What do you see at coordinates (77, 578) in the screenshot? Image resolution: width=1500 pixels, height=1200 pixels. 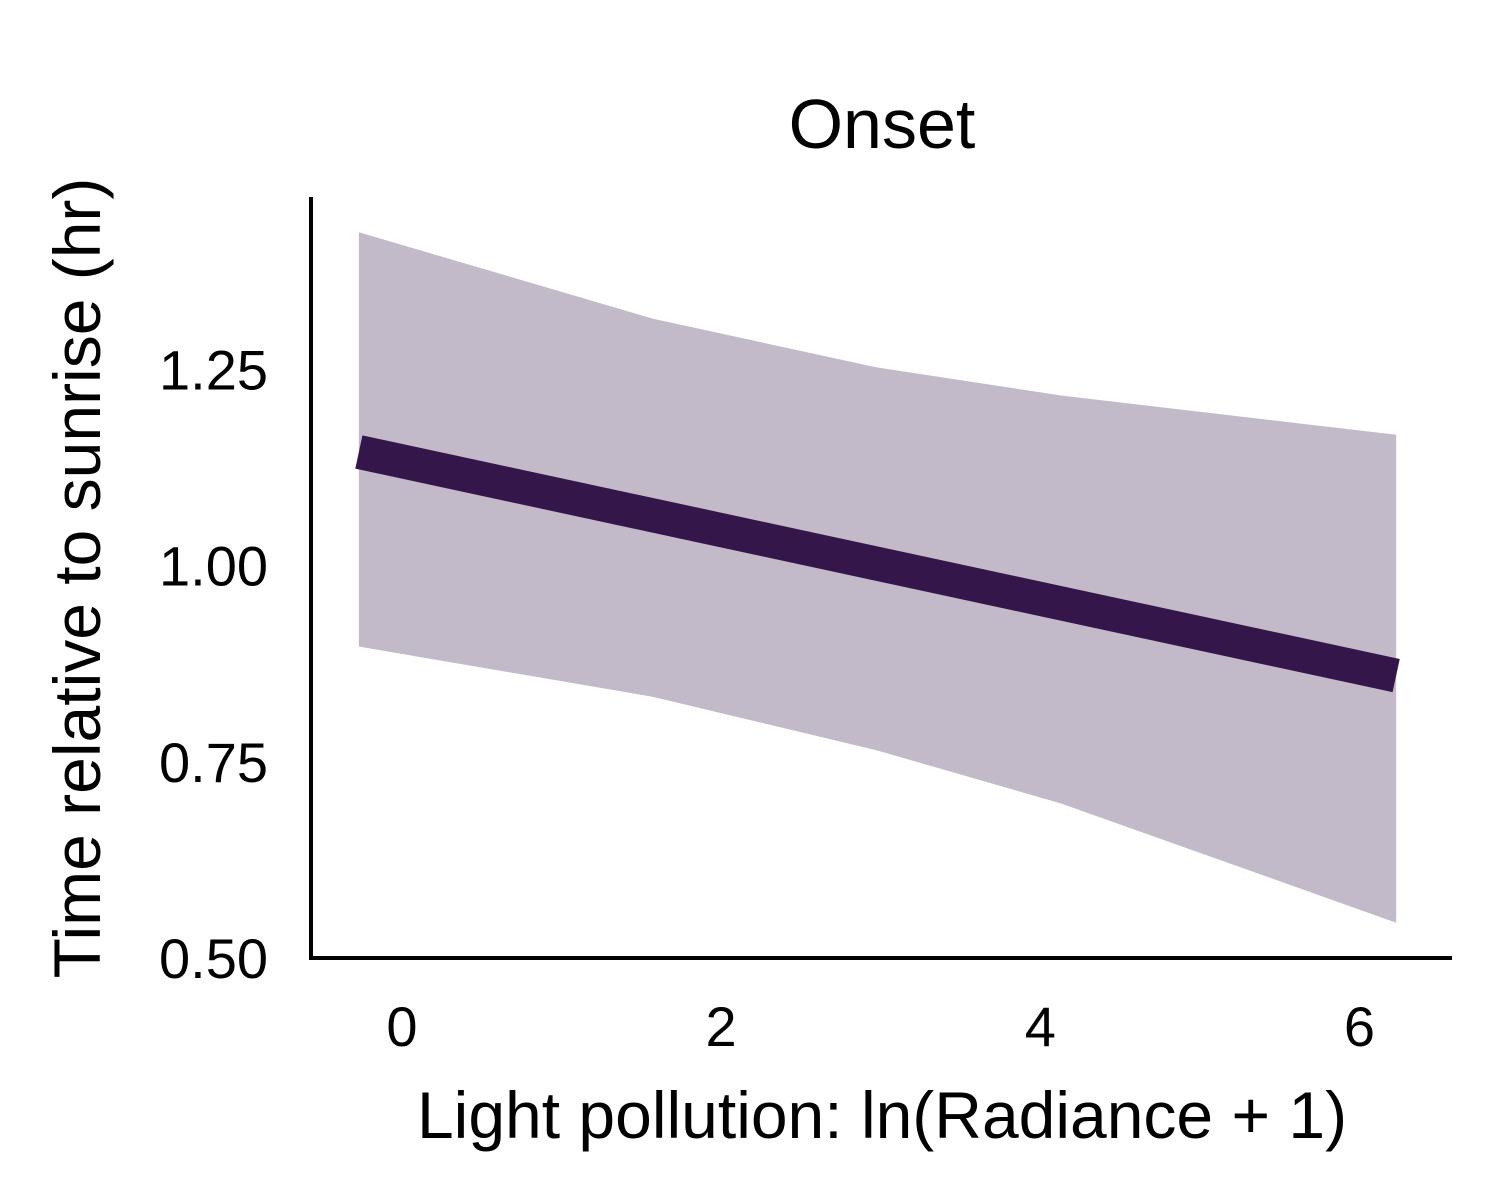 I see `y-axis-label: Time relative to sunrise (hr)` at bounding box center [77, 578].